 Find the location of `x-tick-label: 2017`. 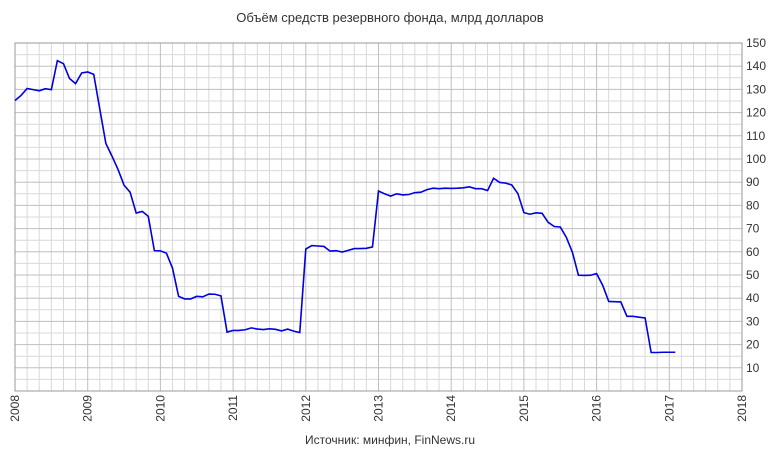

x-tick-label: 2017 is located at coordinates (669, 408).